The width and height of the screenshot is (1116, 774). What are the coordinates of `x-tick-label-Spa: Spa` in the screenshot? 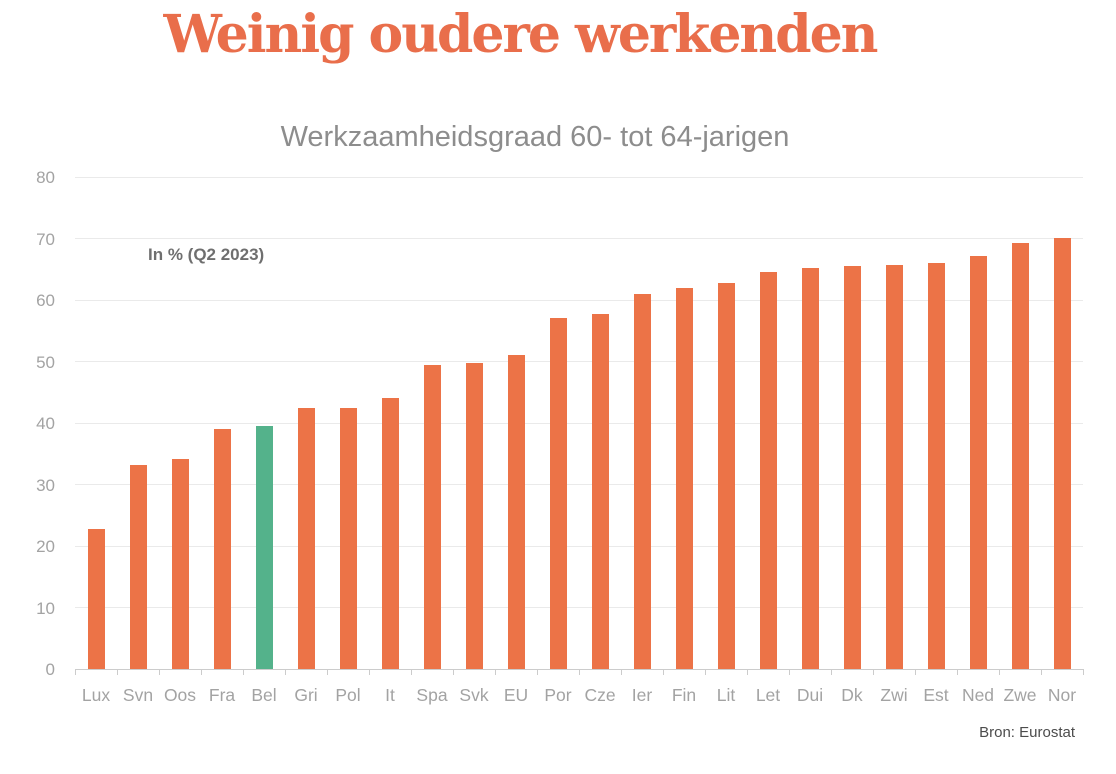 It's located at (432, 695).